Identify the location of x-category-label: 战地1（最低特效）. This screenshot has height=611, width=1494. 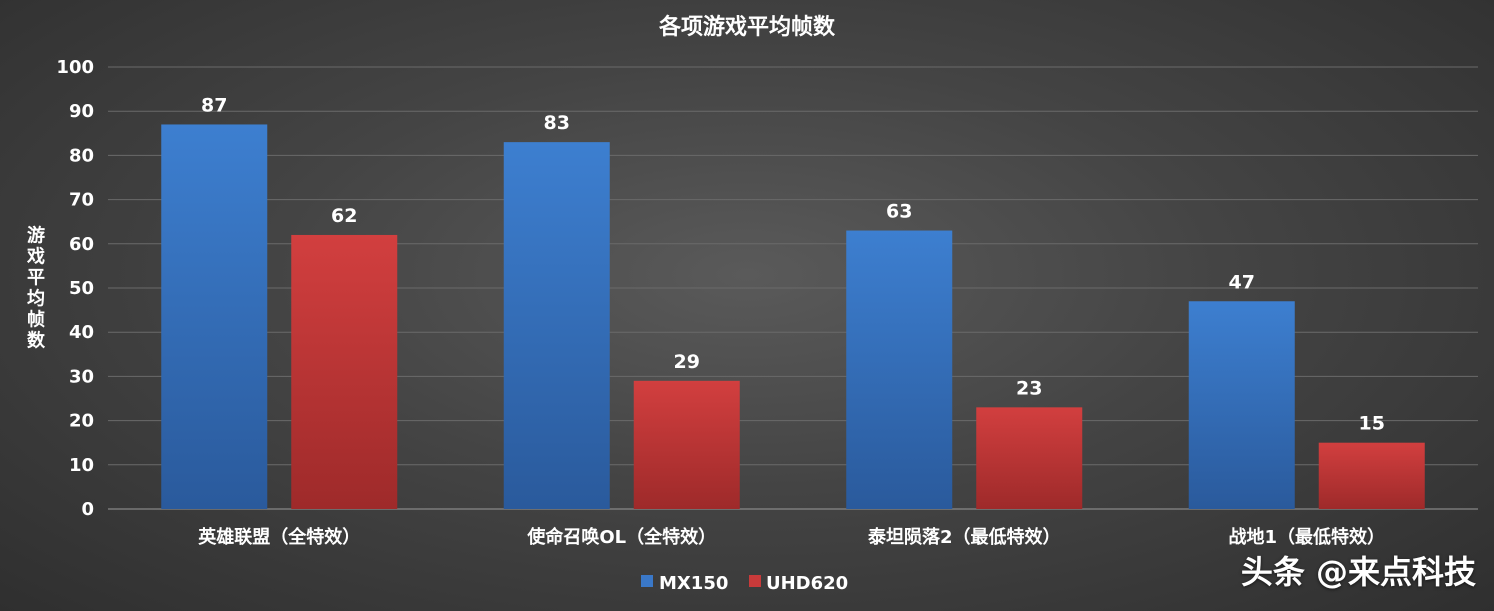
(1306, 537).